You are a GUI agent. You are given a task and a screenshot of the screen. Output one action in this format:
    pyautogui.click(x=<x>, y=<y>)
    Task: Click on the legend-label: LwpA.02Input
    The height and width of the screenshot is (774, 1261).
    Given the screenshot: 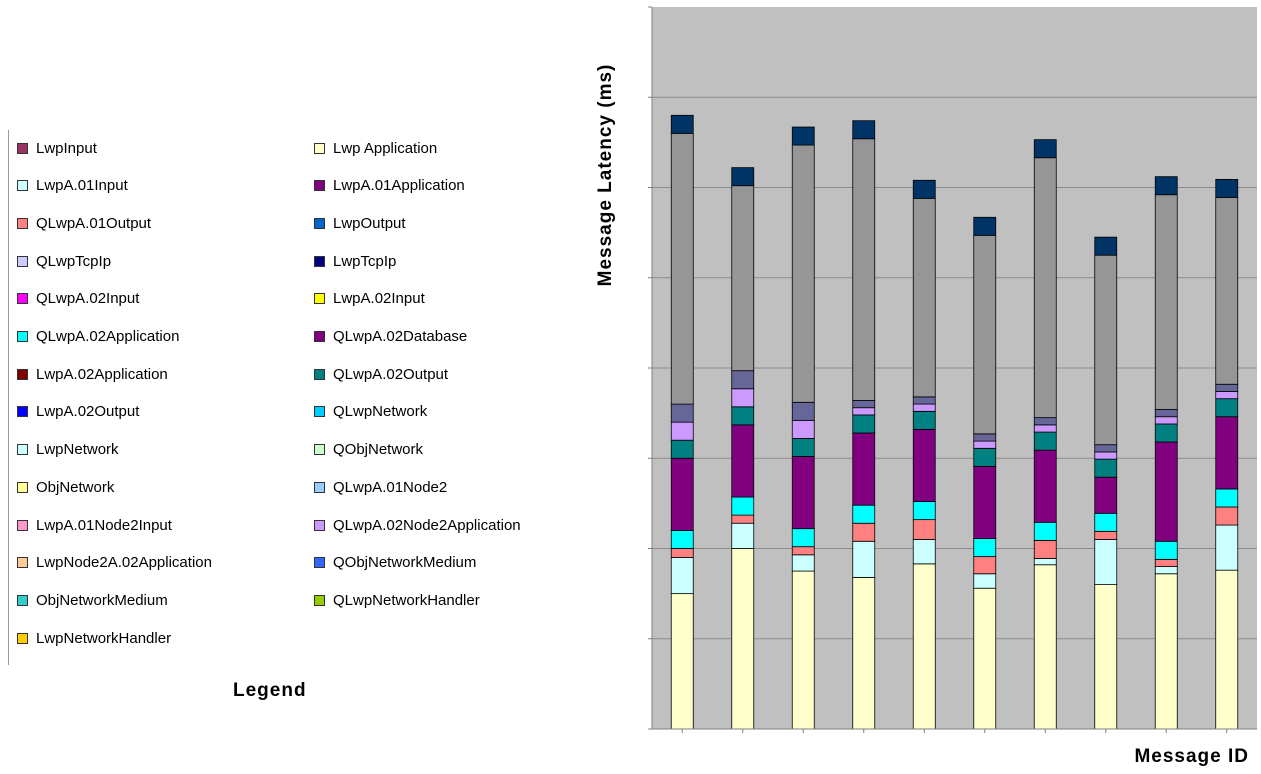 What is the action you would take?
    pyautogui.click(x=379, y=299)
    